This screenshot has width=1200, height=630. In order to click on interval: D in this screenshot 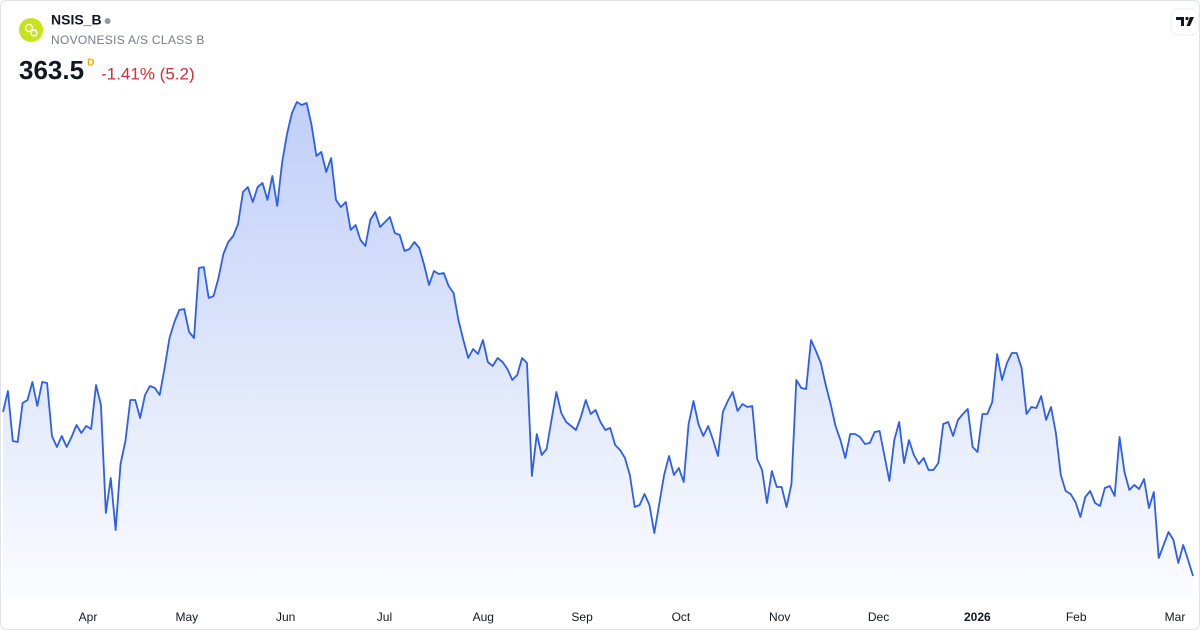, I will do `click(90, 63)`.